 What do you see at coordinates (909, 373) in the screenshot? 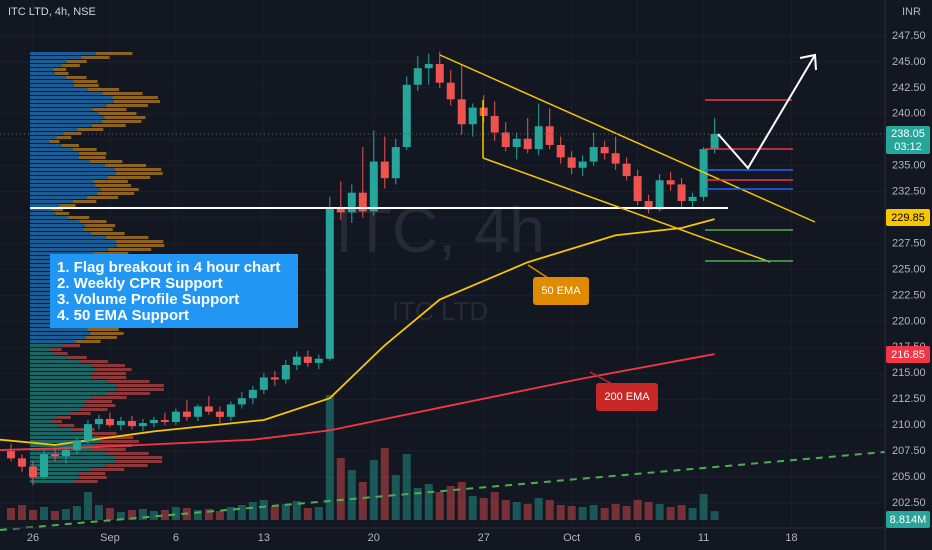
I see `y-tick-label: 215.00` at bounding box center [909, 373].